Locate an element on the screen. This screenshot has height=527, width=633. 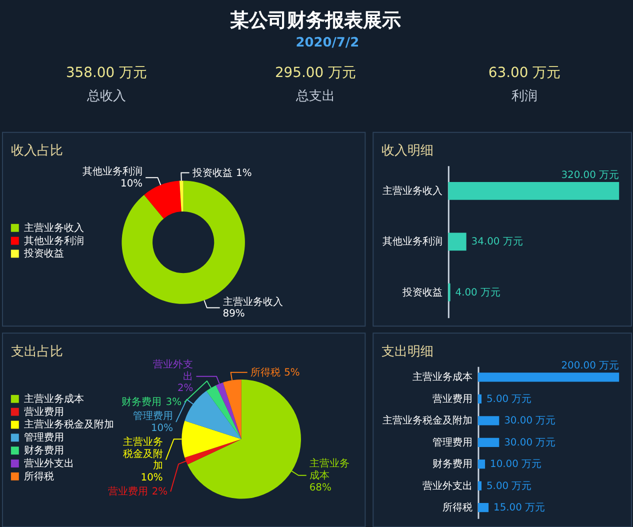
legend-label: 主营业务税金及附加 is located at coordinates (69, 424).